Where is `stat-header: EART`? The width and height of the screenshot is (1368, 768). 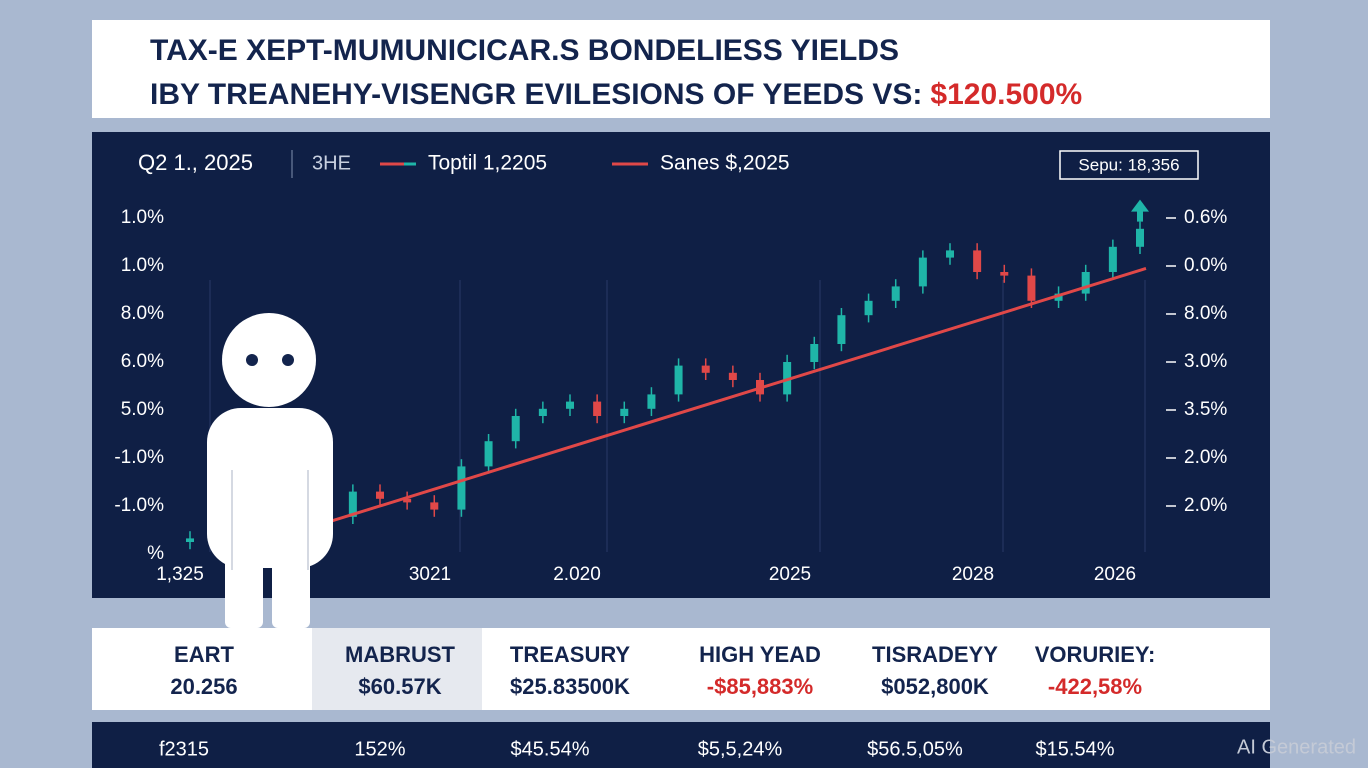
stat-header: EART is located at coordinates (204, 654).